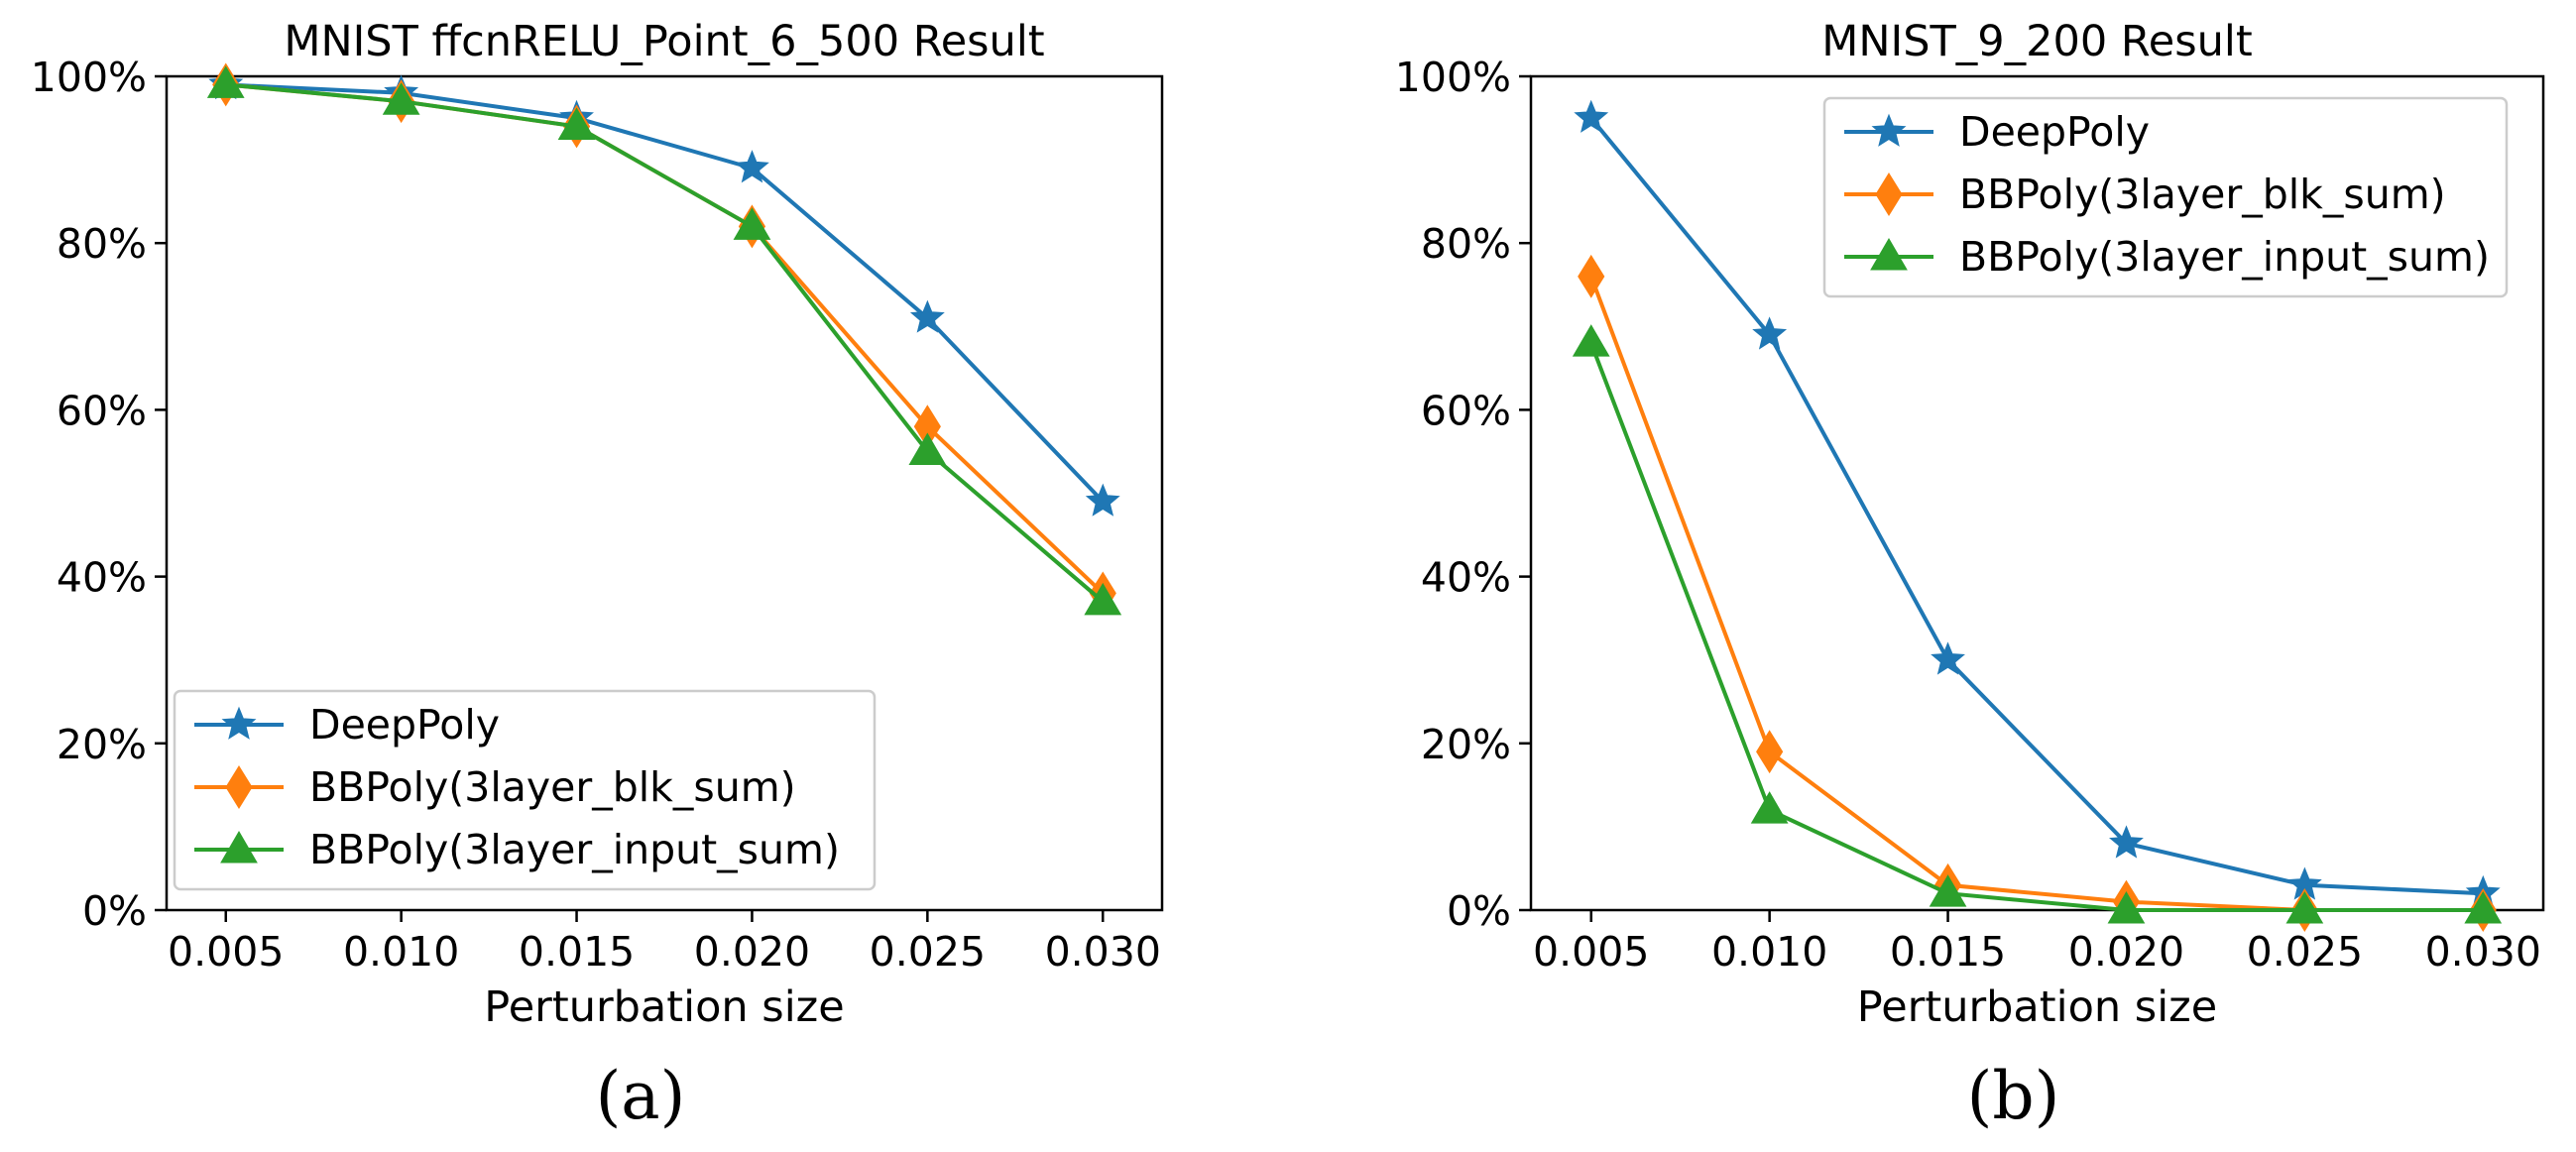  What do you see at coordinates (664, 41) in the screenshot?
I see `chart-title: MNIST ffcnRELU_Point_6_500 Result` at bounding box center [664, 41].